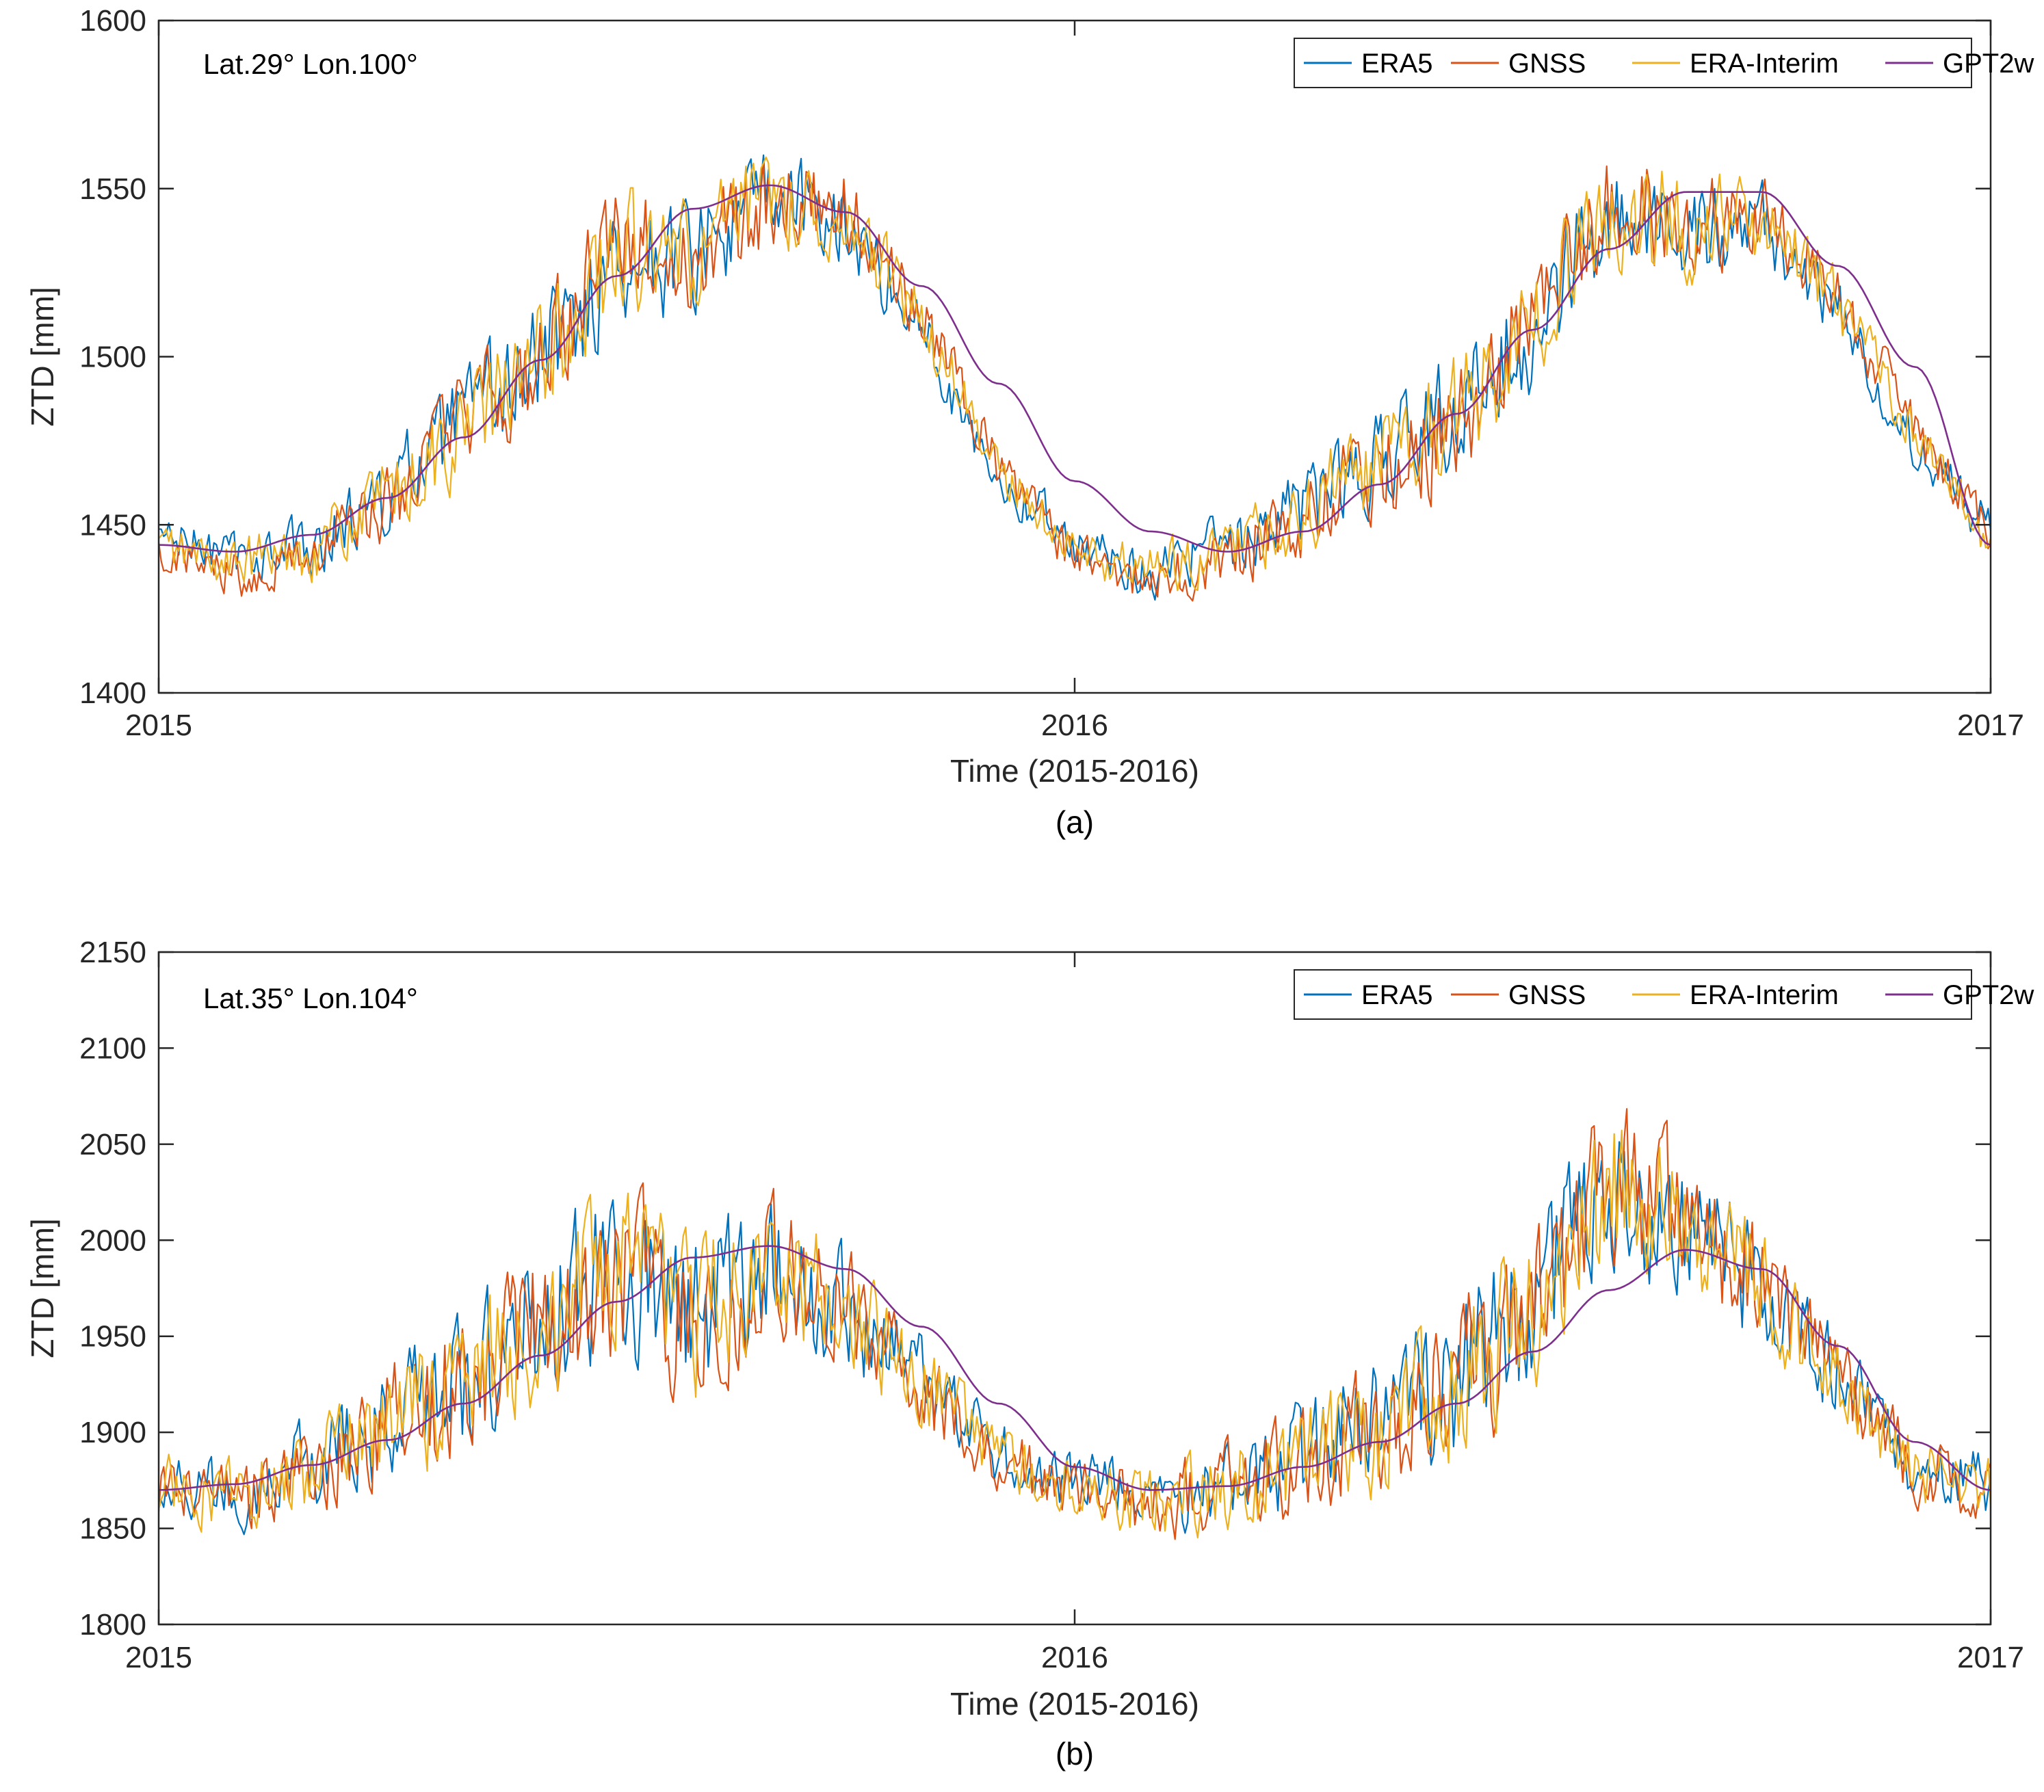  Describe the element at coordinates (310, 64) in the screenshot. I see `location-annotation: Lat.29° Lon.100°` at that location.